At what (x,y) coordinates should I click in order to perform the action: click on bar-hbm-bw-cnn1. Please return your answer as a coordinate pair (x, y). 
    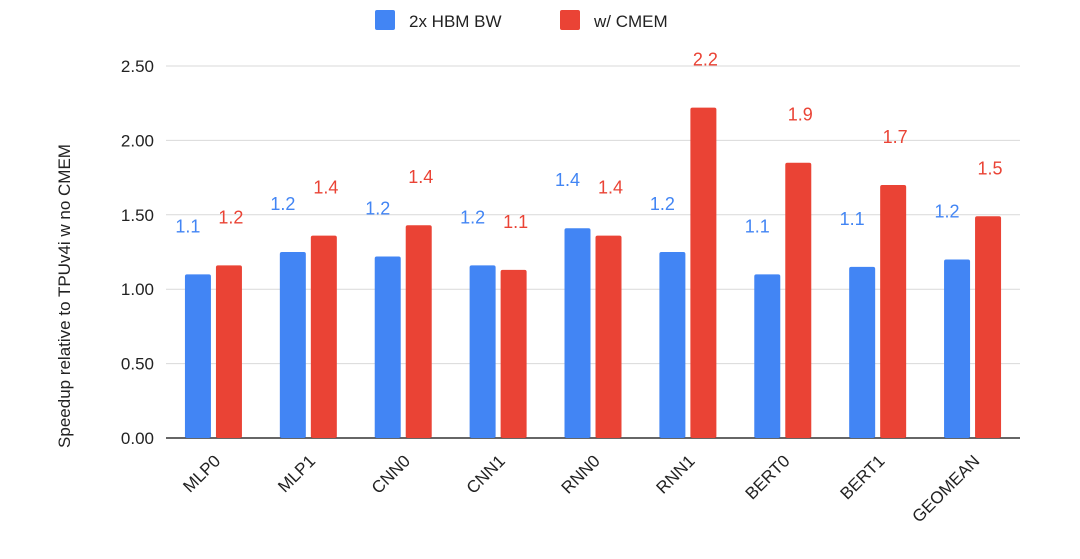
    Looking at the image, I should click on (482, 351).